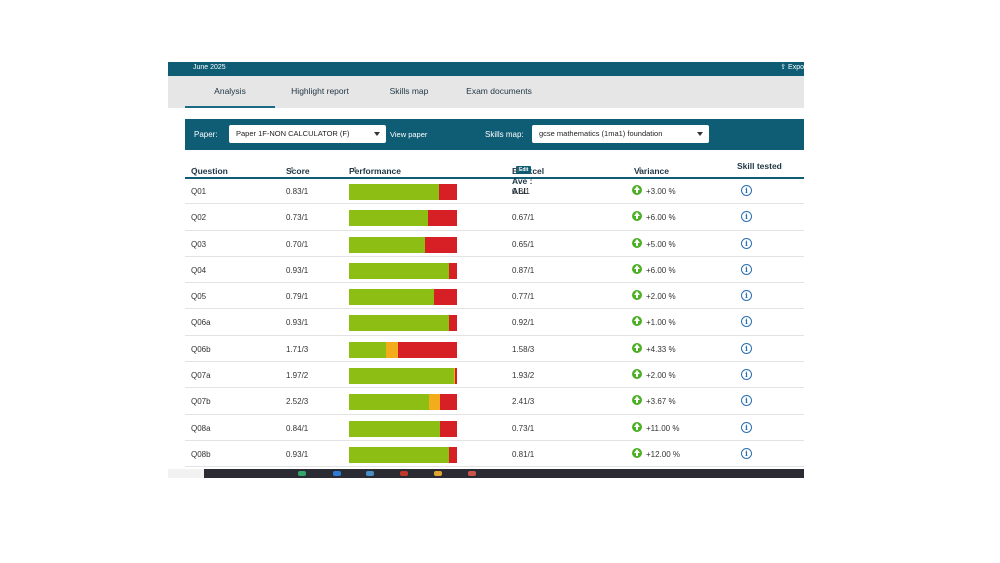 Image resolution: width=1000 pixels, height=563 pixels. I want to click on table-row: Q02 0.73/1 0.67/1 +6.00 % i, so click(494, 217).